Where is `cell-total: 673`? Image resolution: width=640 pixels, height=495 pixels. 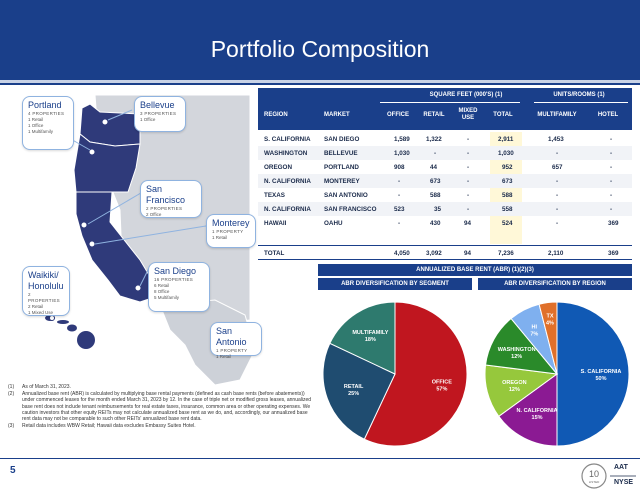 cell-total: 673 is located at coordinates (507, 181).